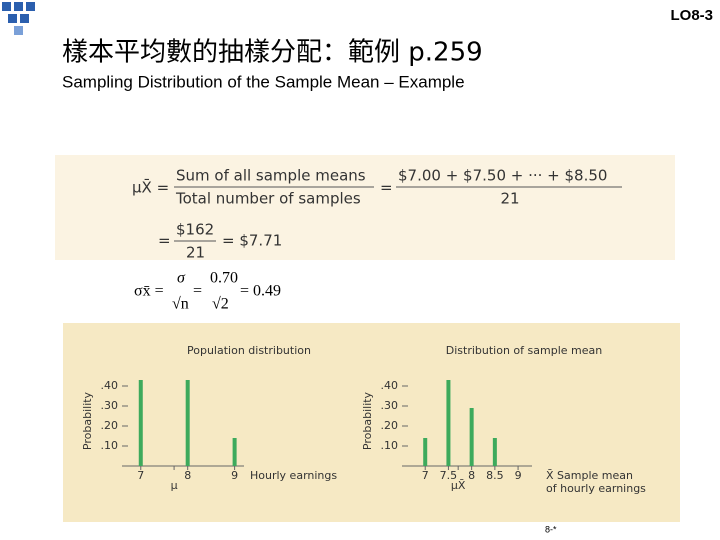  What do you see at coordinates (174, 485) in the screenshot?
I see `x-tick-label: μ` at bounding box center [174, 485].